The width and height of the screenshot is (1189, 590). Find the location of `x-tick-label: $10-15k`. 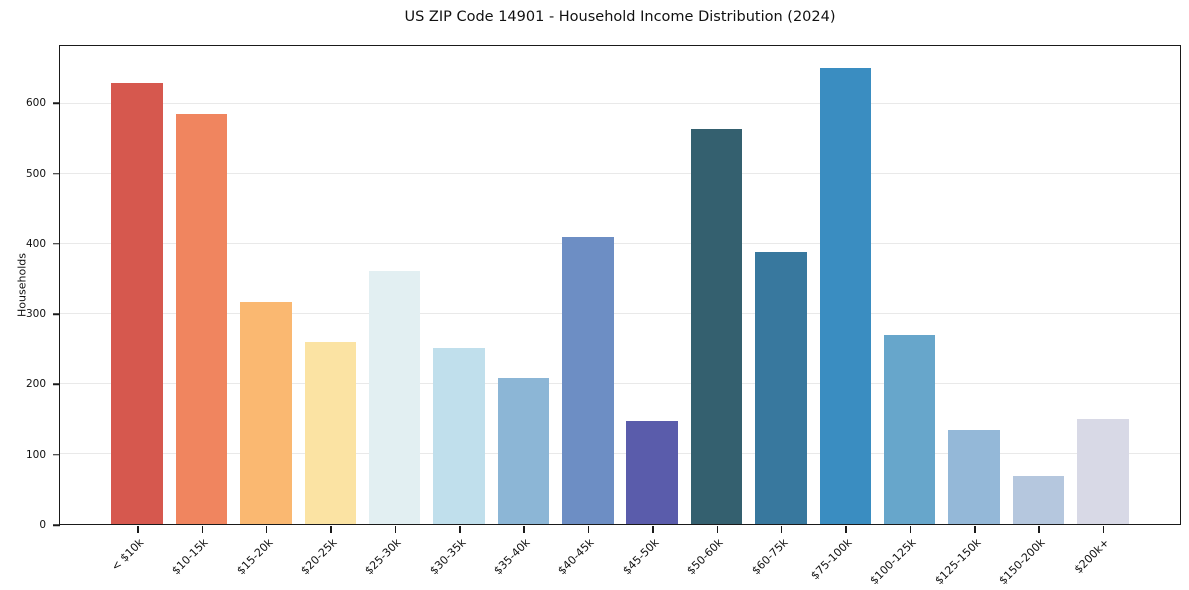

x-tick-label: $10-15k is located at coordinates (190, 557).